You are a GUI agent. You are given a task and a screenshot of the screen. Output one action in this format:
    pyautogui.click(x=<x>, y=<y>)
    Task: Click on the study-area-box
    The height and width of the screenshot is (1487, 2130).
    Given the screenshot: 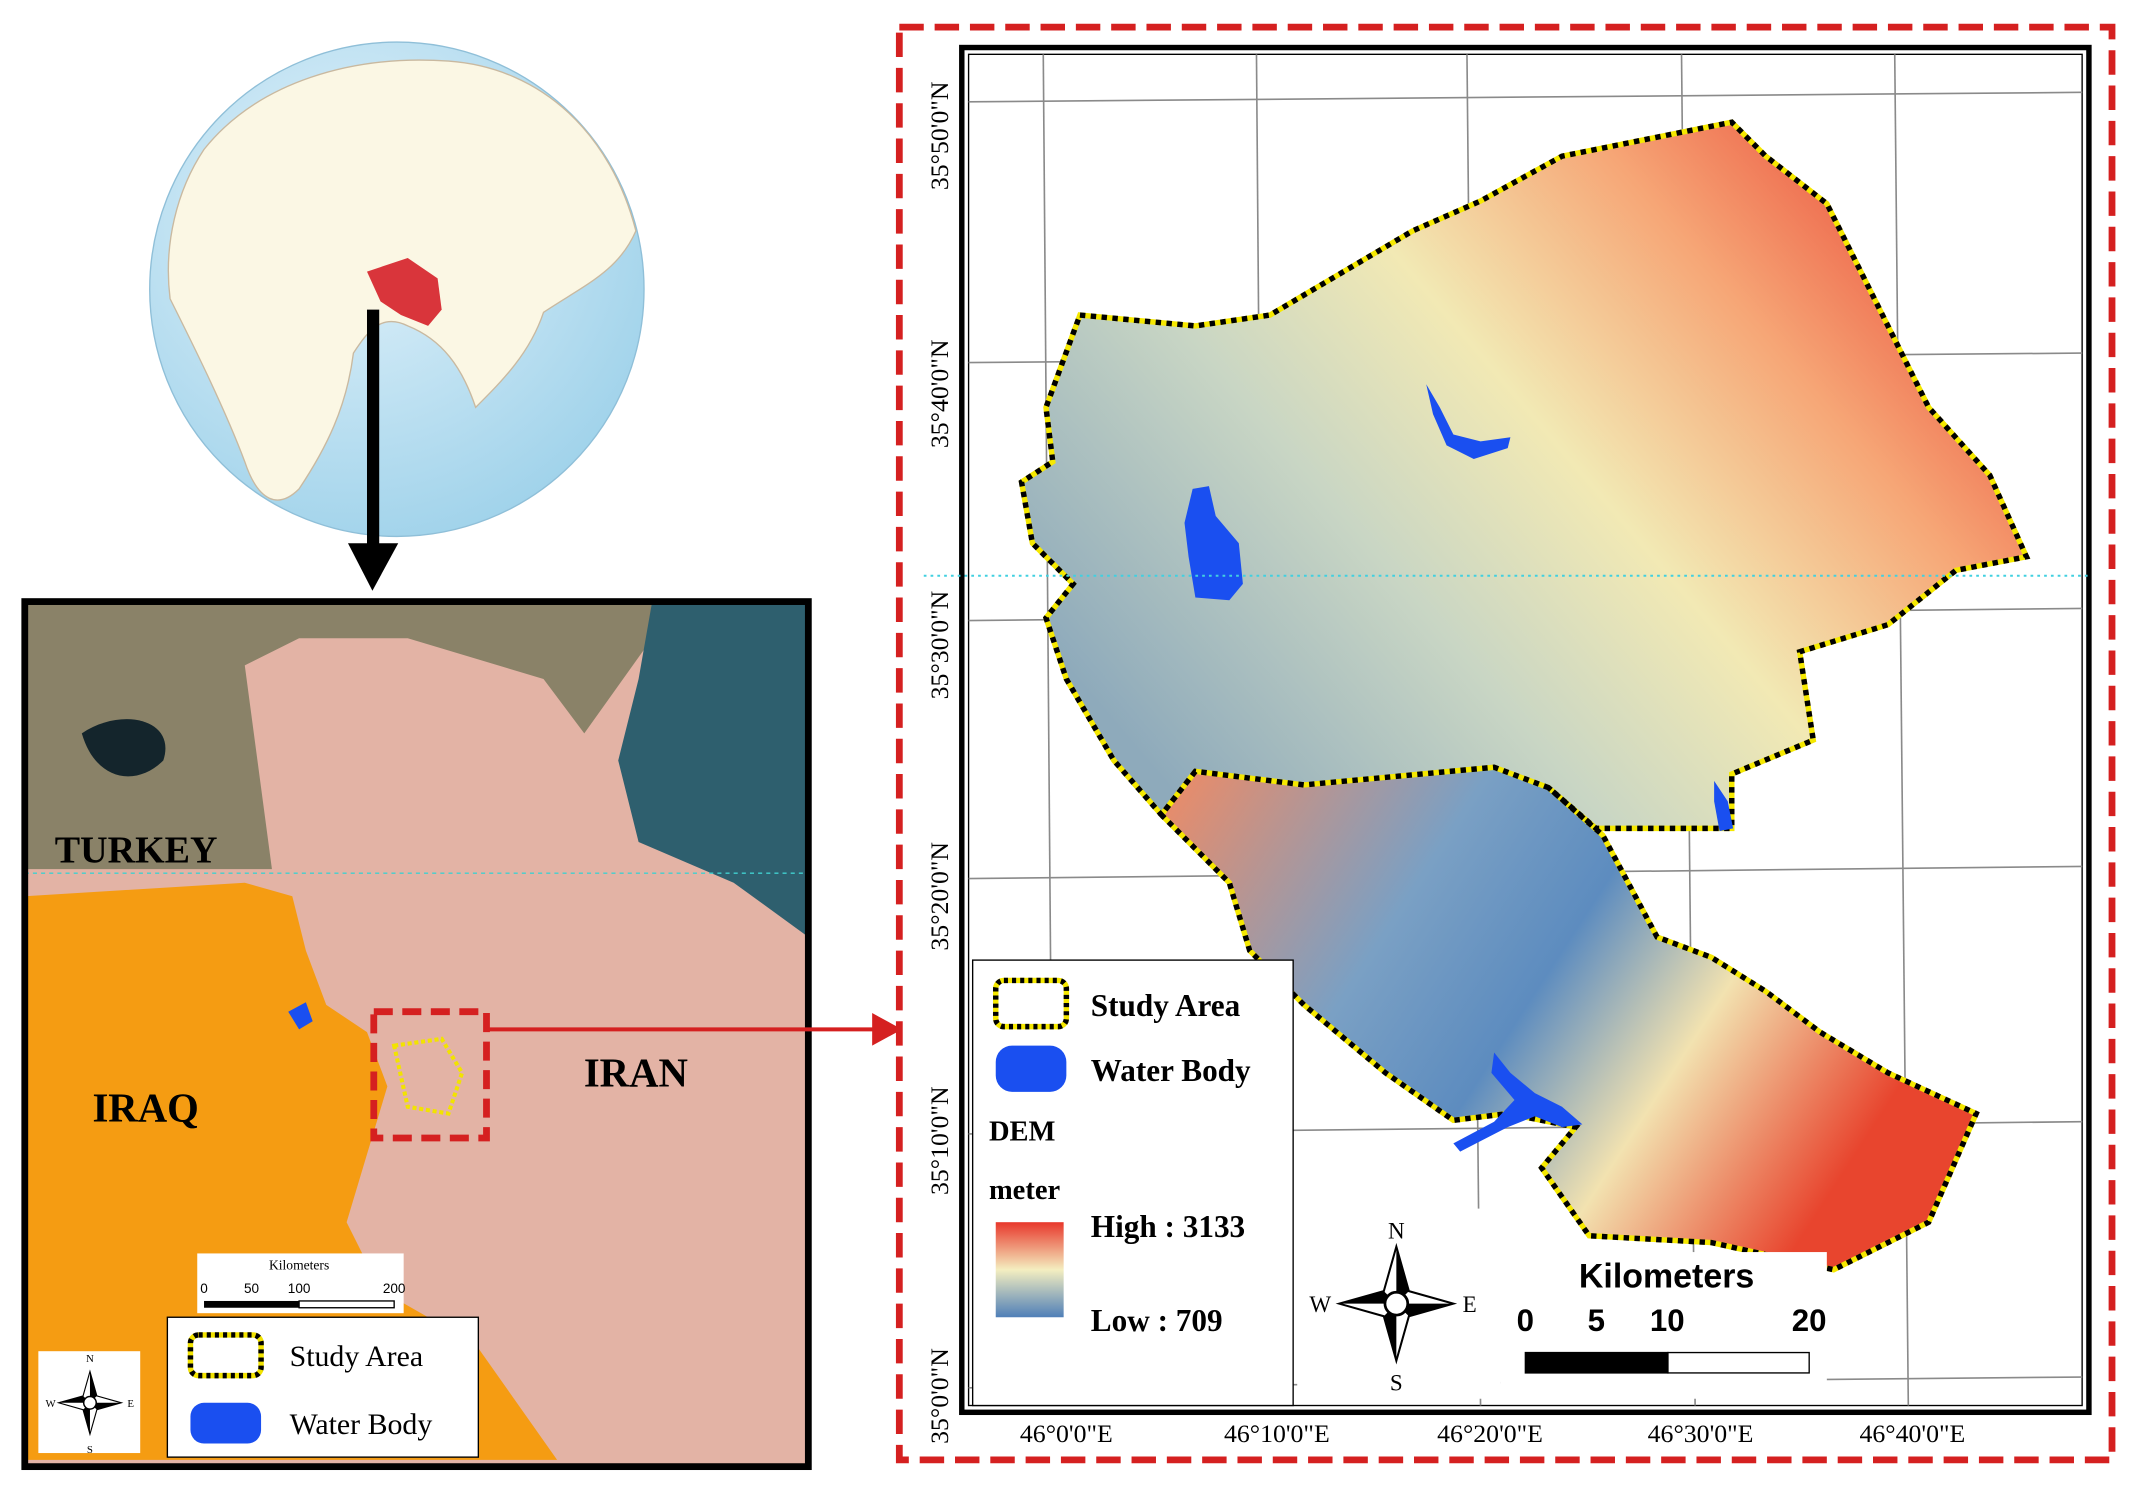 What is the action you would take?
    pyautogui.click(x=430, y=1075)
    